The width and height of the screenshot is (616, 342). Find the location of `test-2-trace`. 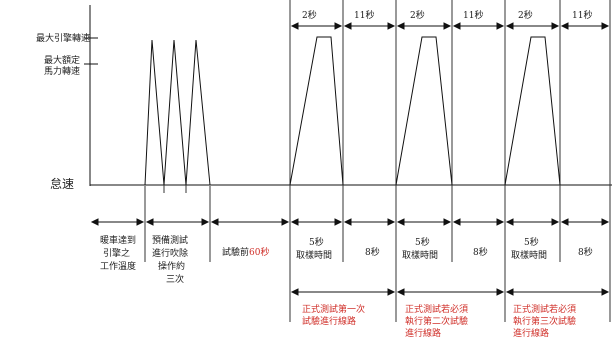

test-2-trace is located at coordinates (424, 111).